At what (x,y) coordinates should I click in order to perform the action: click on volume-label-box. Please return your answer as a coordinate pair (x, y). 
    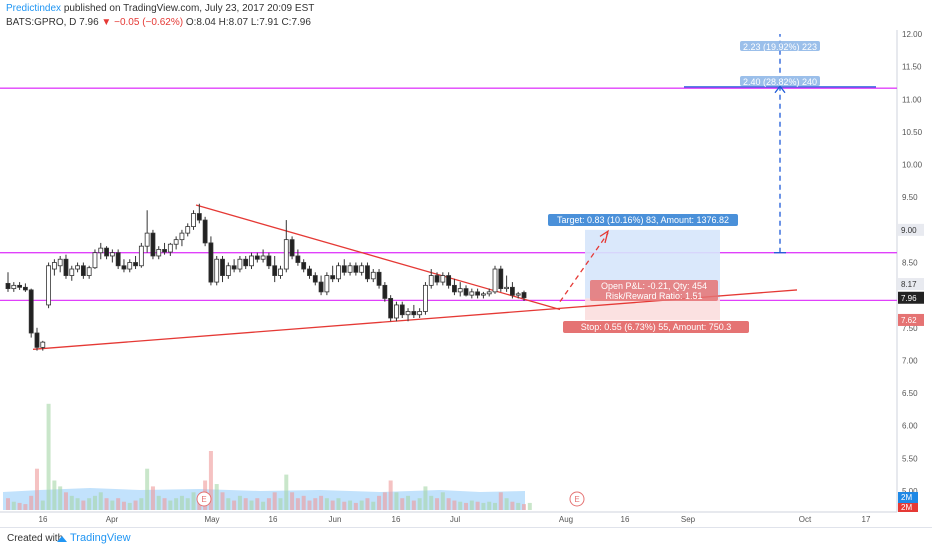
    Looking at the image, I should click on (908, 507).